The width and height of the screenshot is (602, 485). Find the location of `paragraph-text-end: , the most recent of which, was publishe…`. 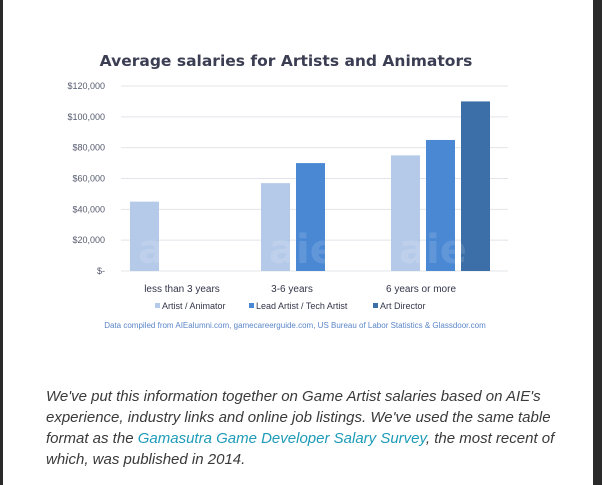

paragraph-text-end: , the most recent of which, was publishe… is located at coordinates (300, 449).